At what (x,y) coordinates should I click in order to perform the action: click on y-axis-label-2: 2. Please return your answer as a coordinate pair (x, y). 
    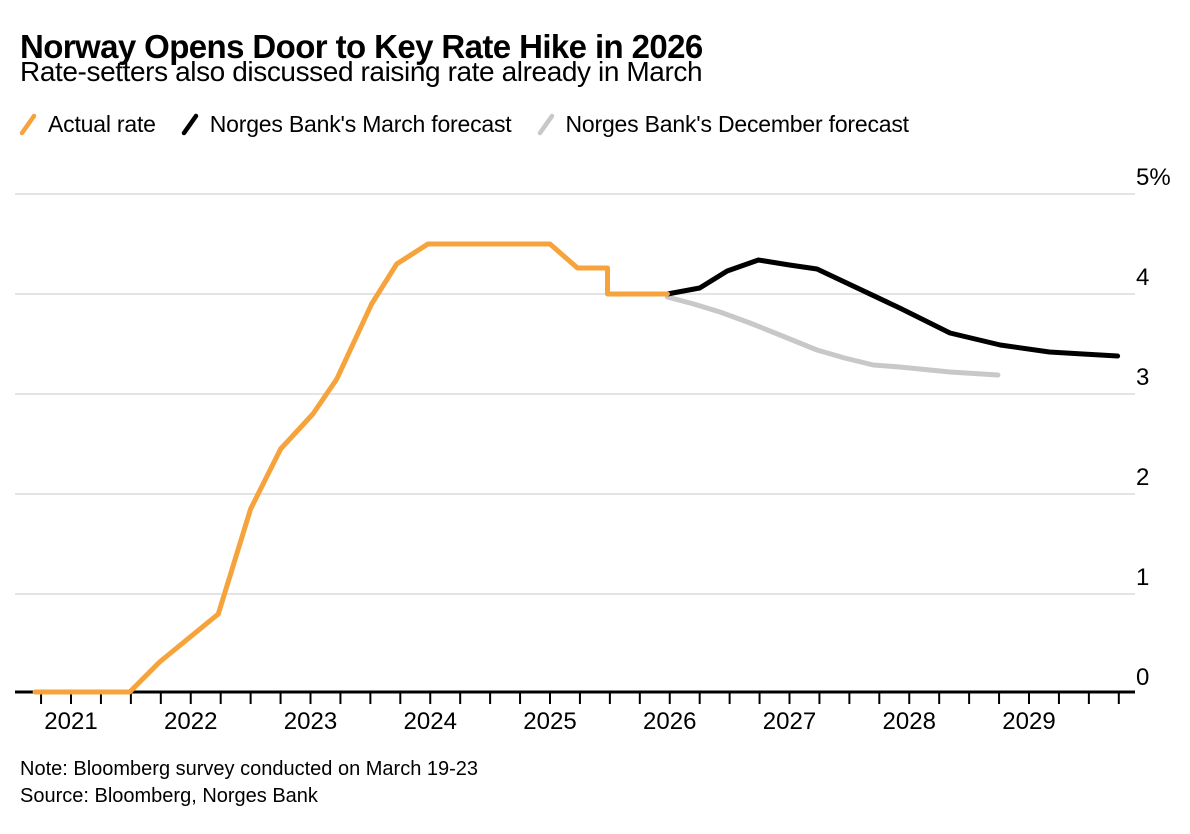
    Looking at the image, I should click on (1142, 477).